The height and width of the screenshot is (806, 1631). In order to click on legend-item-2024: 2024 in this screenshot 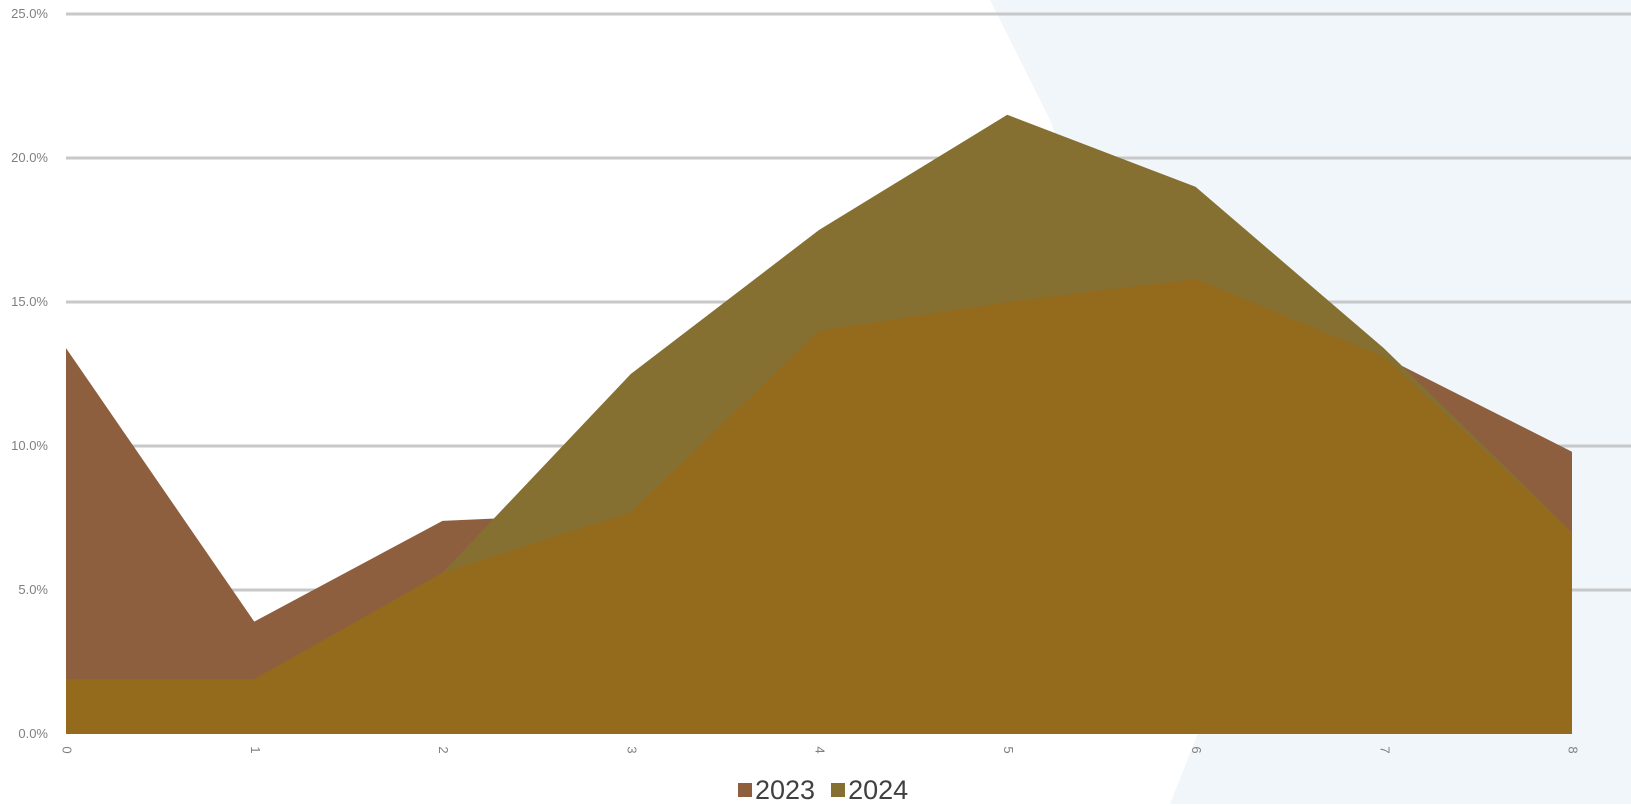, I will do `click(869, 790)`.